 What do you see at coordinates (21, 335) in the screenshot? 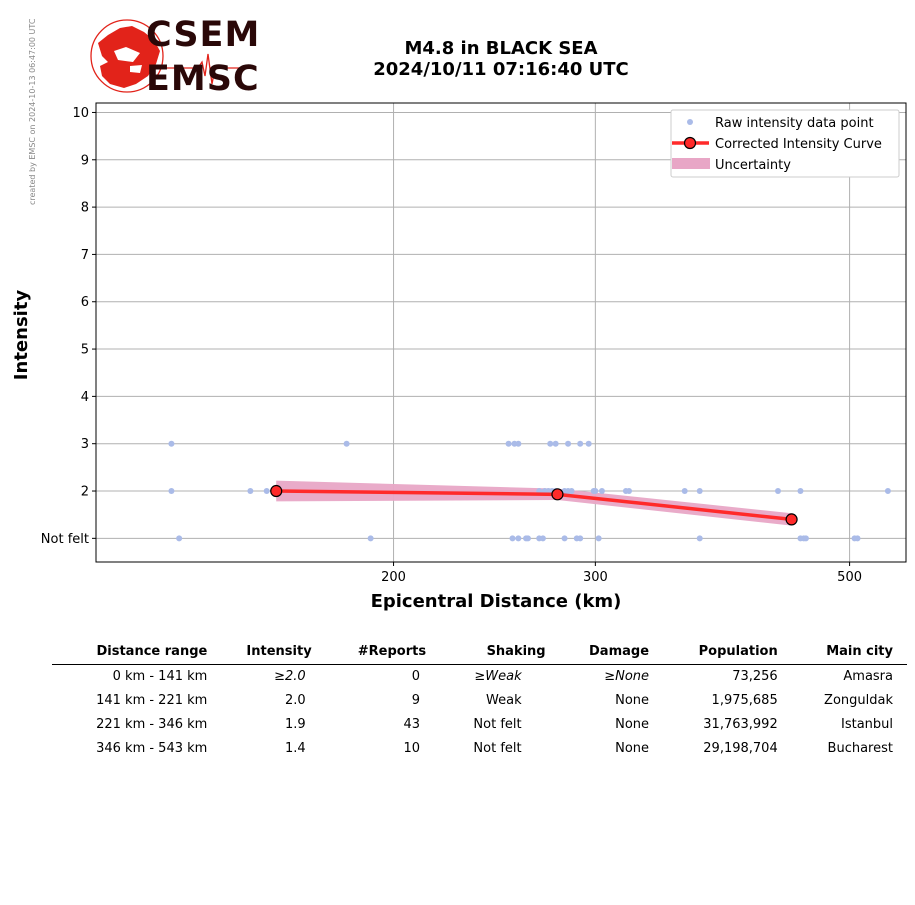
I see `y-axis-label: Intensity` at bounding box center [21, 335].